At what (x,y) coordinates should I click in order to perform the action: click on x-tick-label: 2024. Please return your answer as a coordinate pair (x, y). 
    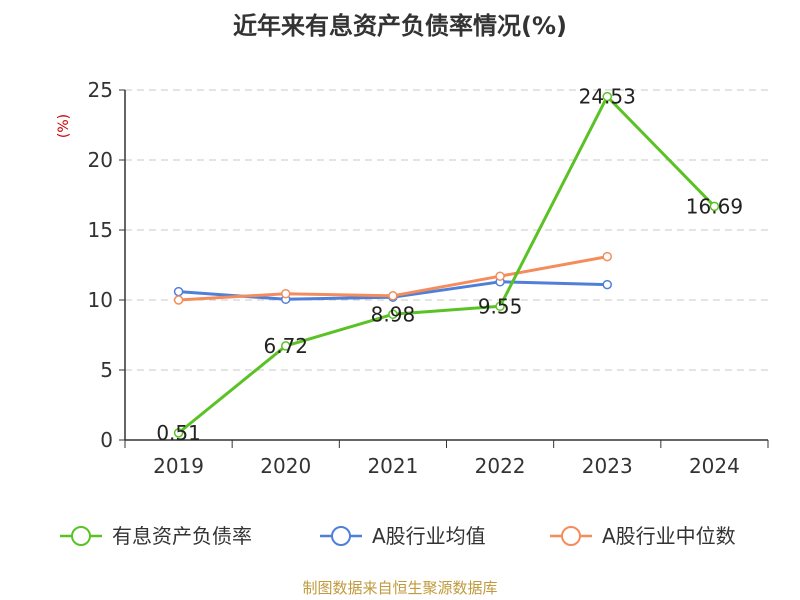
    Looking at the image, I should click on (714, 466).